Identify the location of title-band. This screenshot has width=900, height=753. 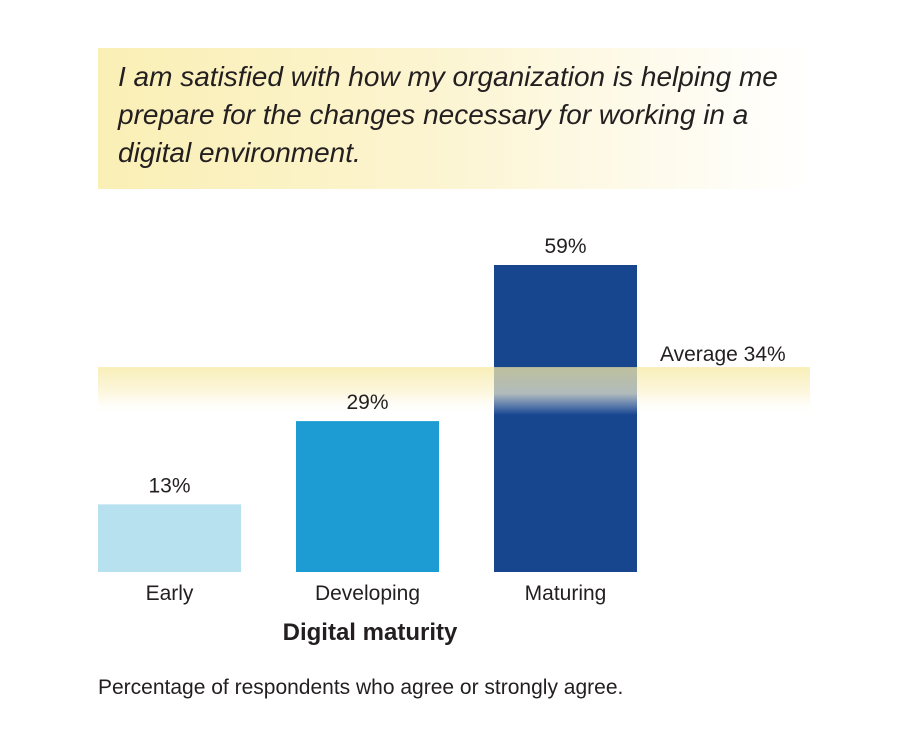
(454, 118).